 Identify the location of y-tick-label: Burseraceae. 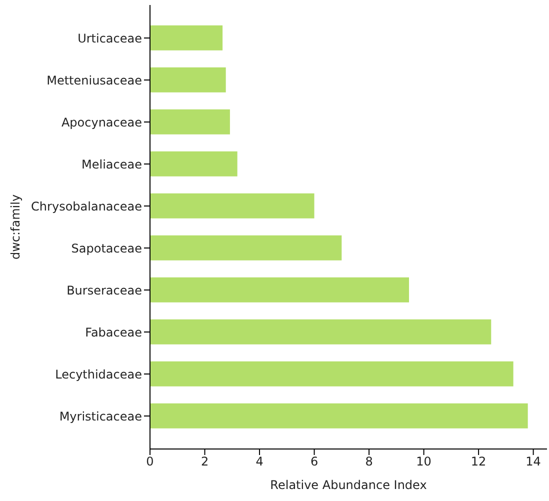
(104, 290).